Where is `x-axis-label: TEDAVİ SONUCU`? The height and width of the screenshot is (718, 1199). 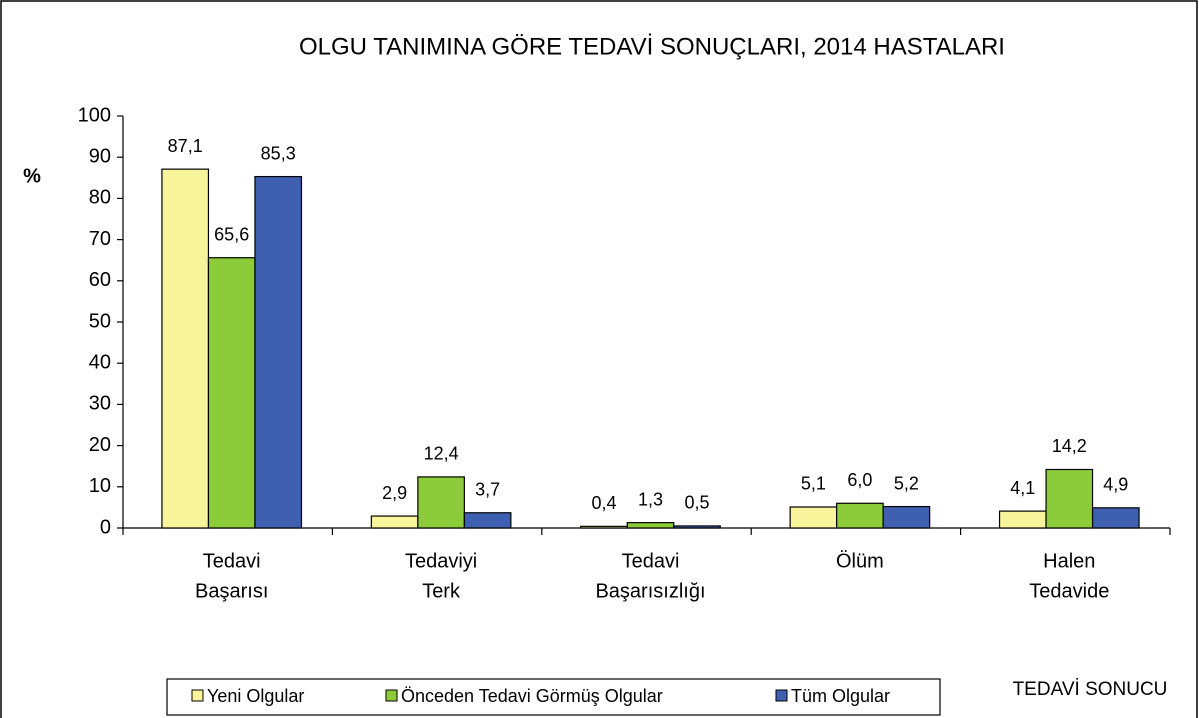 x-axis-label: TEDAVİ SONUCU is located at coordinates (1090, 689).